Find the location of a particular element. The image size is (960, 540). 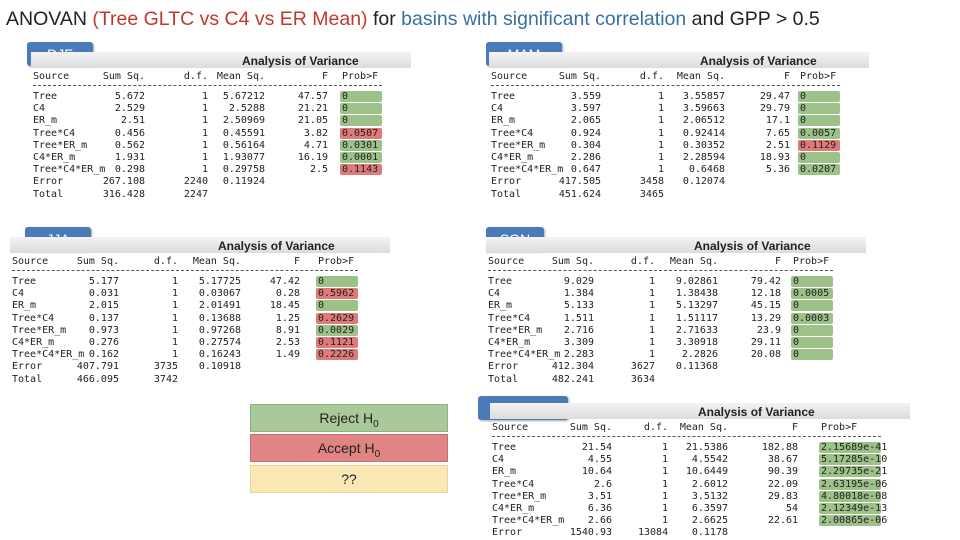

djf-cell: 5.672 is located at coordinates (129, 96).